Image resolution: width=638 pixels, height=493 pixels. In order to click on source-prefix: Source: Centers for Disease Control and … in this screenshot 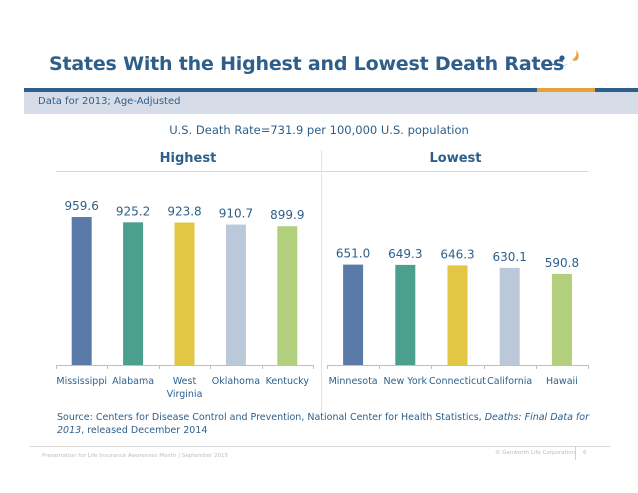, I will do `click(271, 417)`.